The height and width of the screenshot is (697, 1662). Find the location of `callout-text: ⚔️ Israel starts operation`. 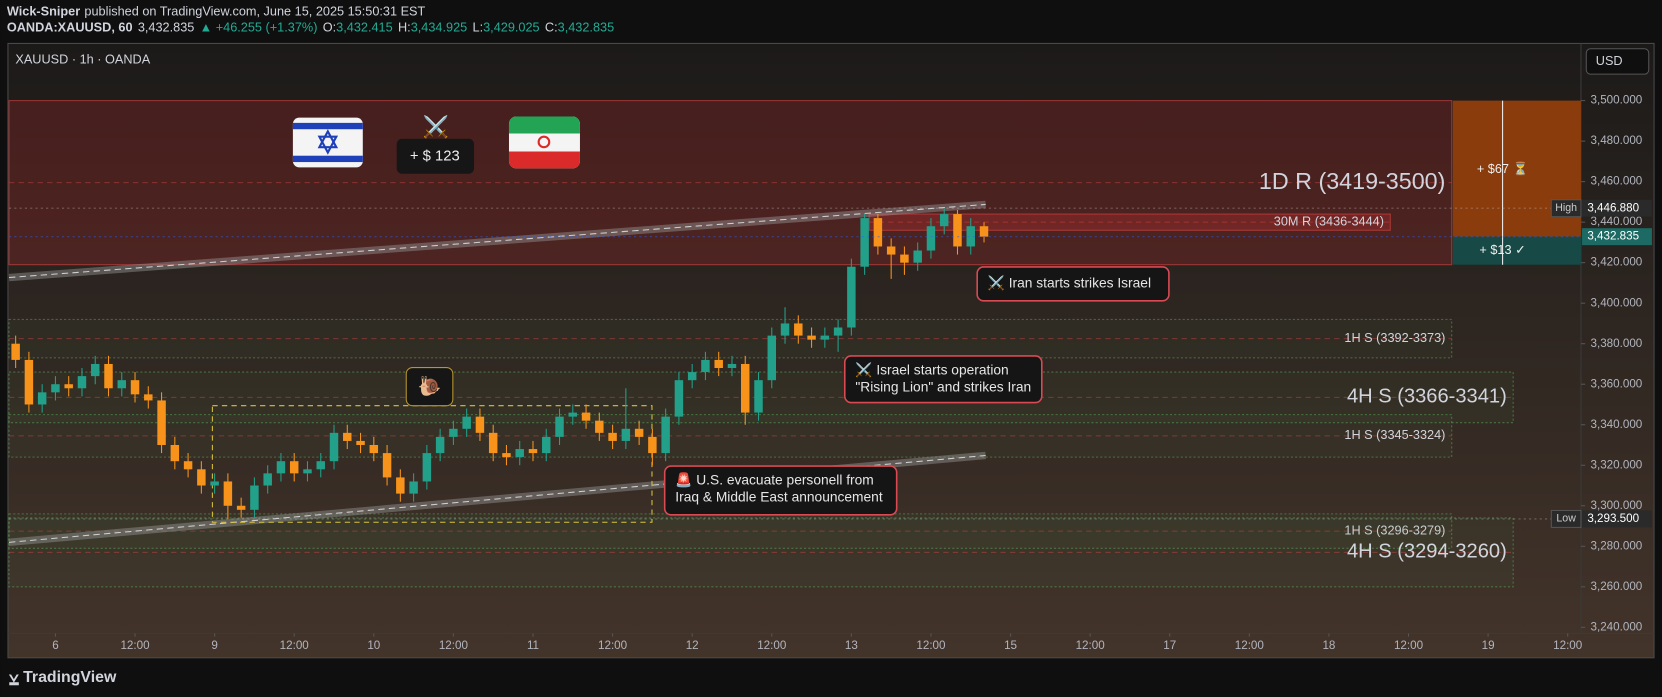

callout-text: ⚔️ Israel starts operation is located at coordinates (931, 369).